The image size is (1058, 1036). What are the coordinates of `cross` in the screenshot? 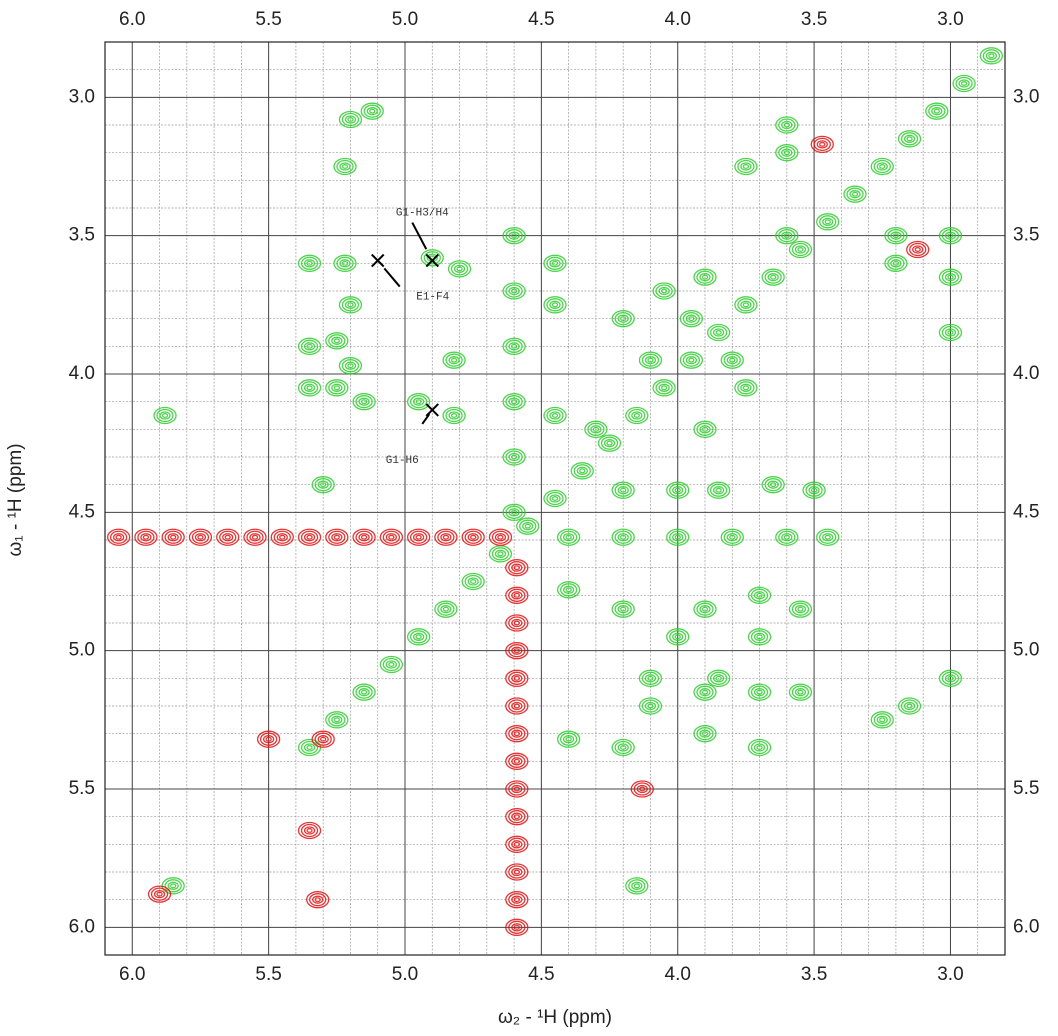 It's located at (378, 260).